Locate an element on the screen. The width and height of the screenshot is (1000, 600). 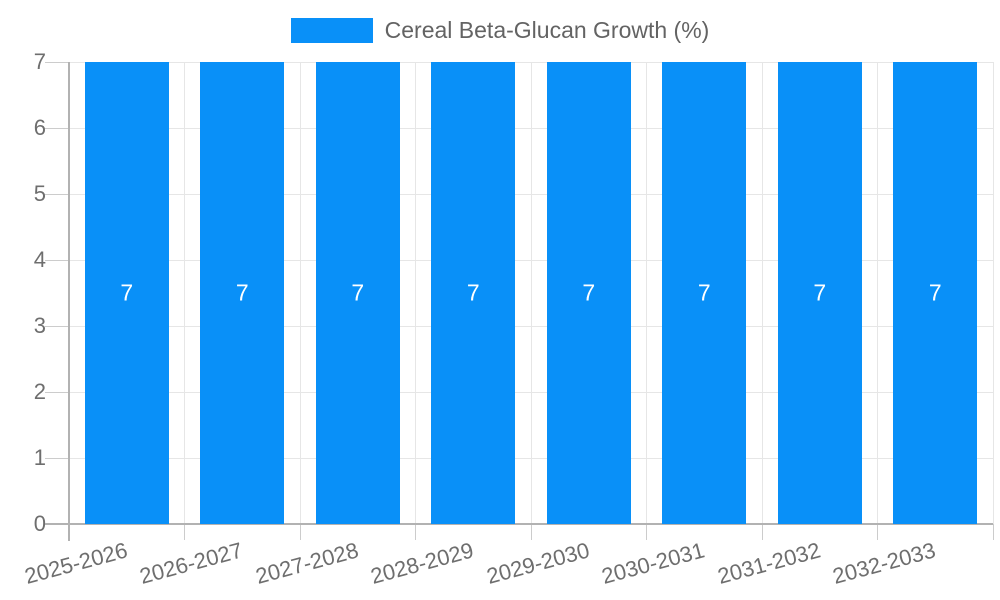
y-tick-label: 7 is located at coordinates (39, 61).